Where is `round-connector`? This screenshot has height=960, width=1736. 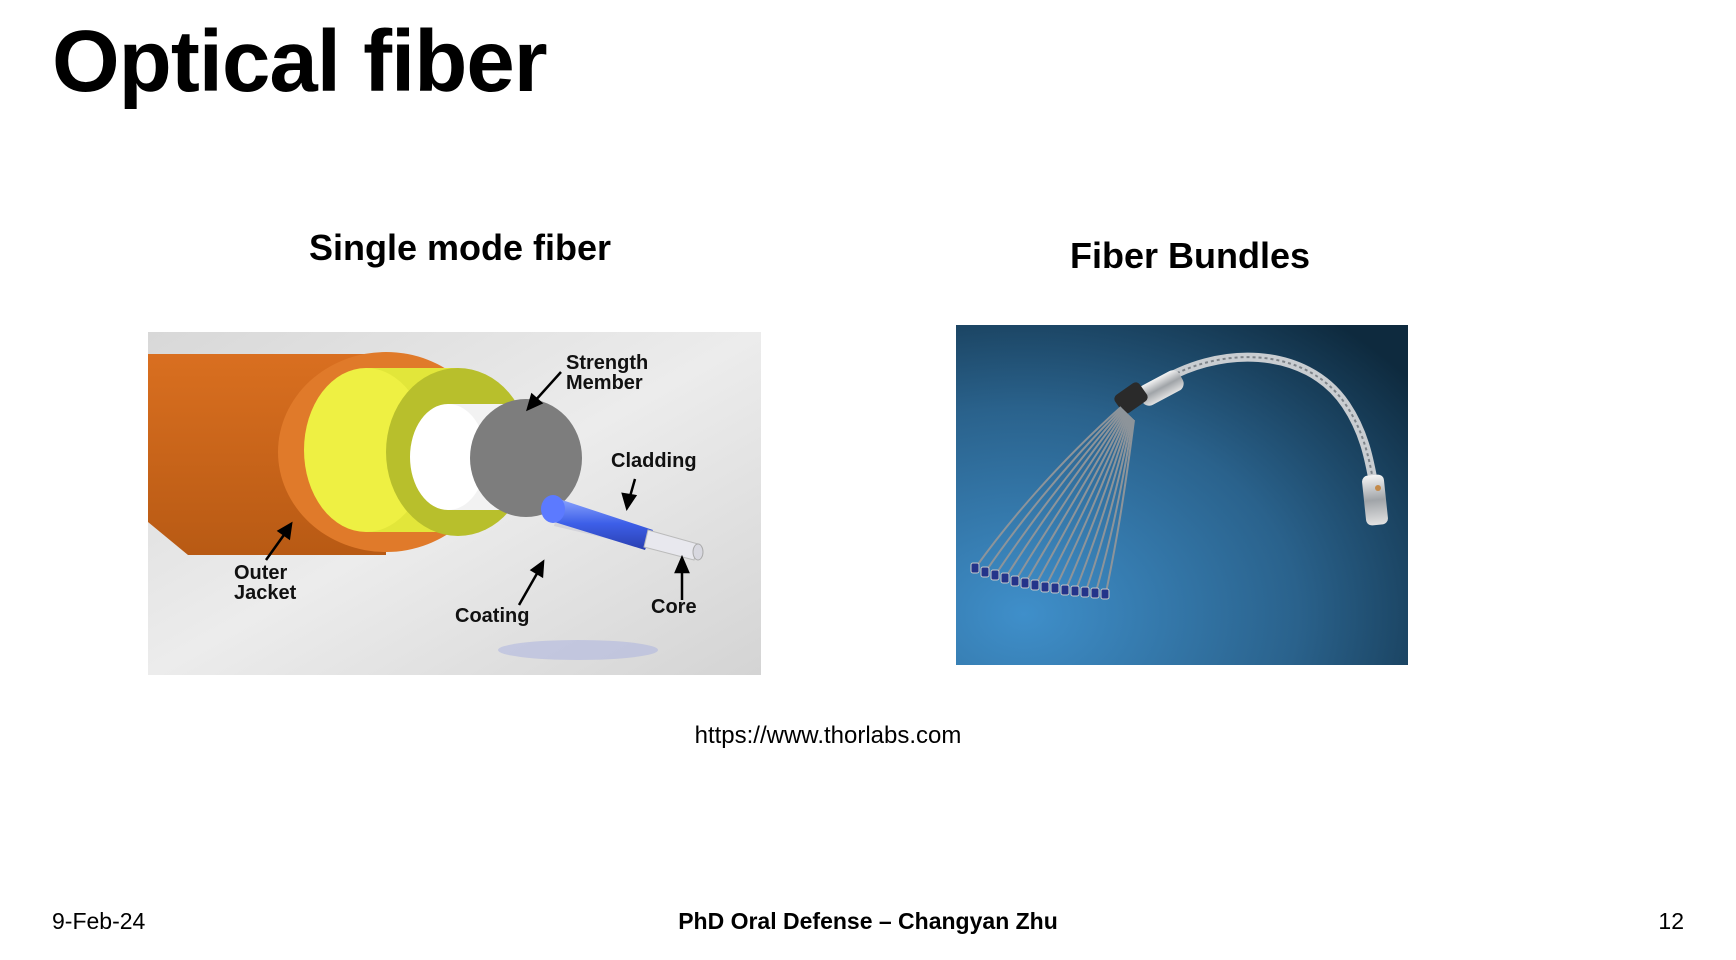 round-connector is located at coordinates (1375, 500).